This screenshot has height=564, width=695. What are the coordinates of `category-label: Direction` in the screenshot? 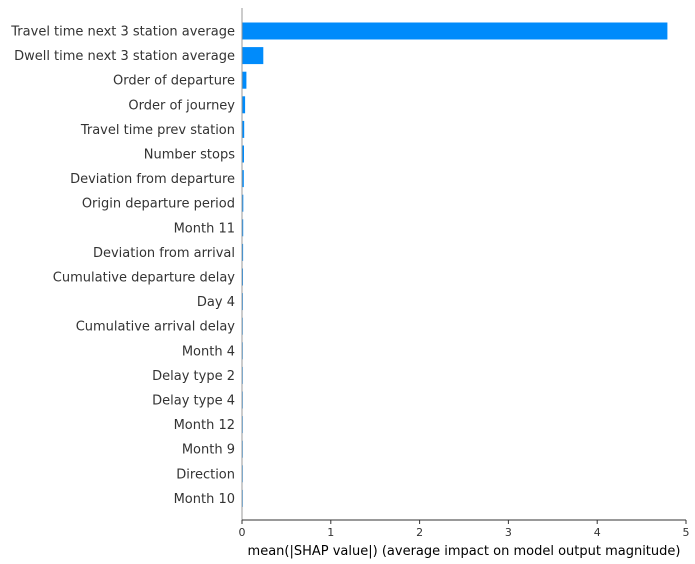 It's located at (205, 474).